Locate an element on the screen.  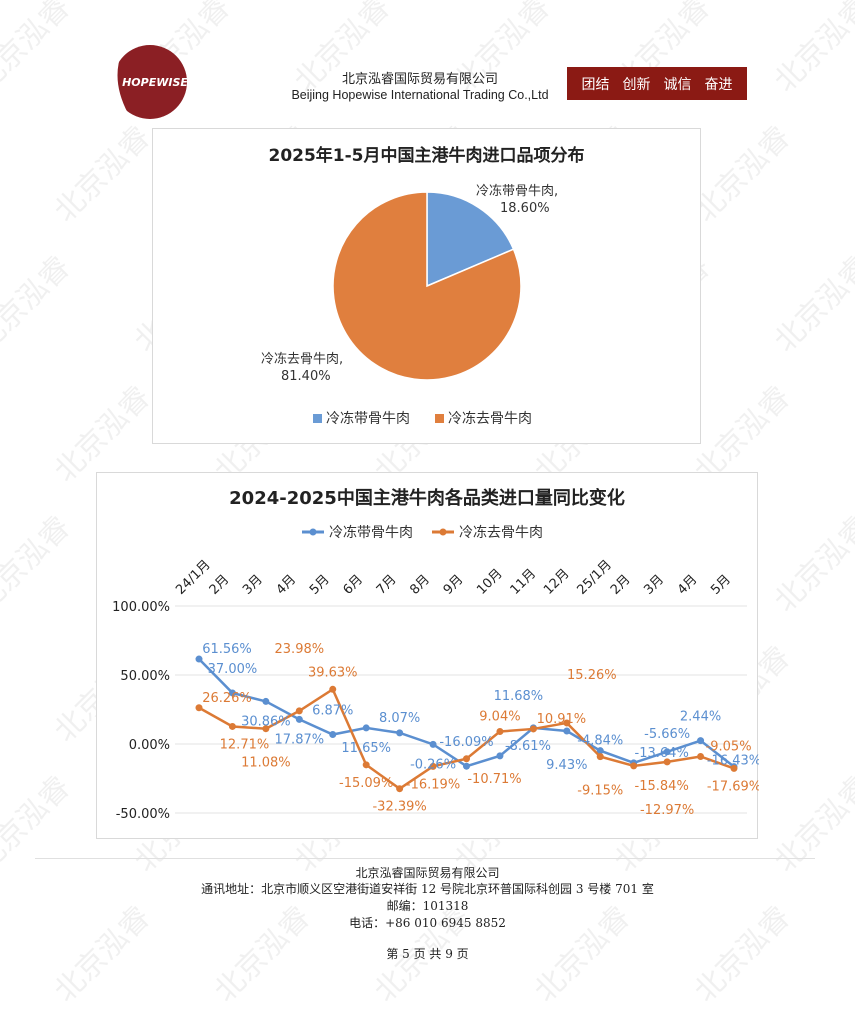
slogan-item: 奋进 is located at coordinates (718, 84).